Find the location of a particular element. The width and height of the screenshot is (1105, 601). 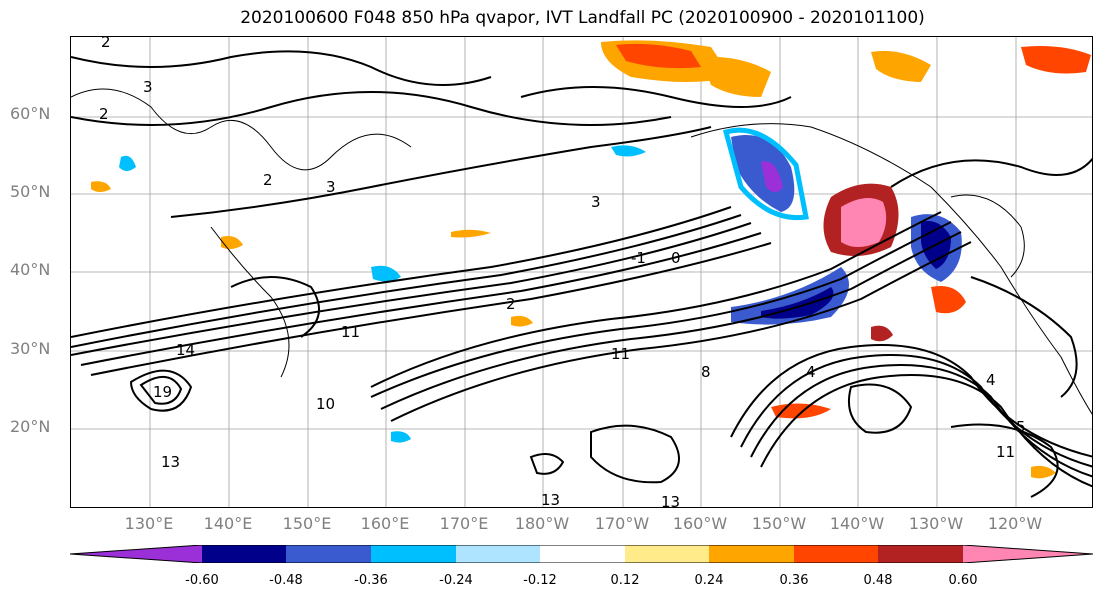

lon-label: 120°W is located at coordinates (1015, 523).